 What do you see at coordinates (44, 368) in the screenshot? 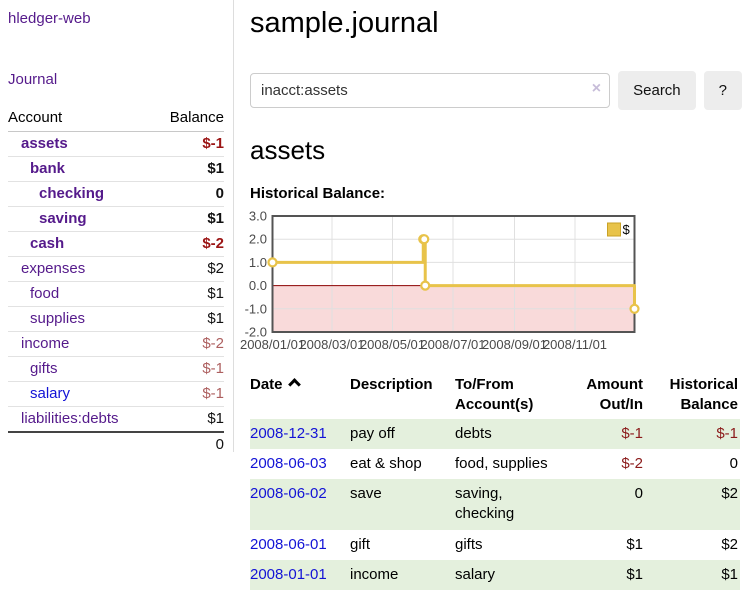
I see `account-link: gifts` at bounding box center [44, 368].